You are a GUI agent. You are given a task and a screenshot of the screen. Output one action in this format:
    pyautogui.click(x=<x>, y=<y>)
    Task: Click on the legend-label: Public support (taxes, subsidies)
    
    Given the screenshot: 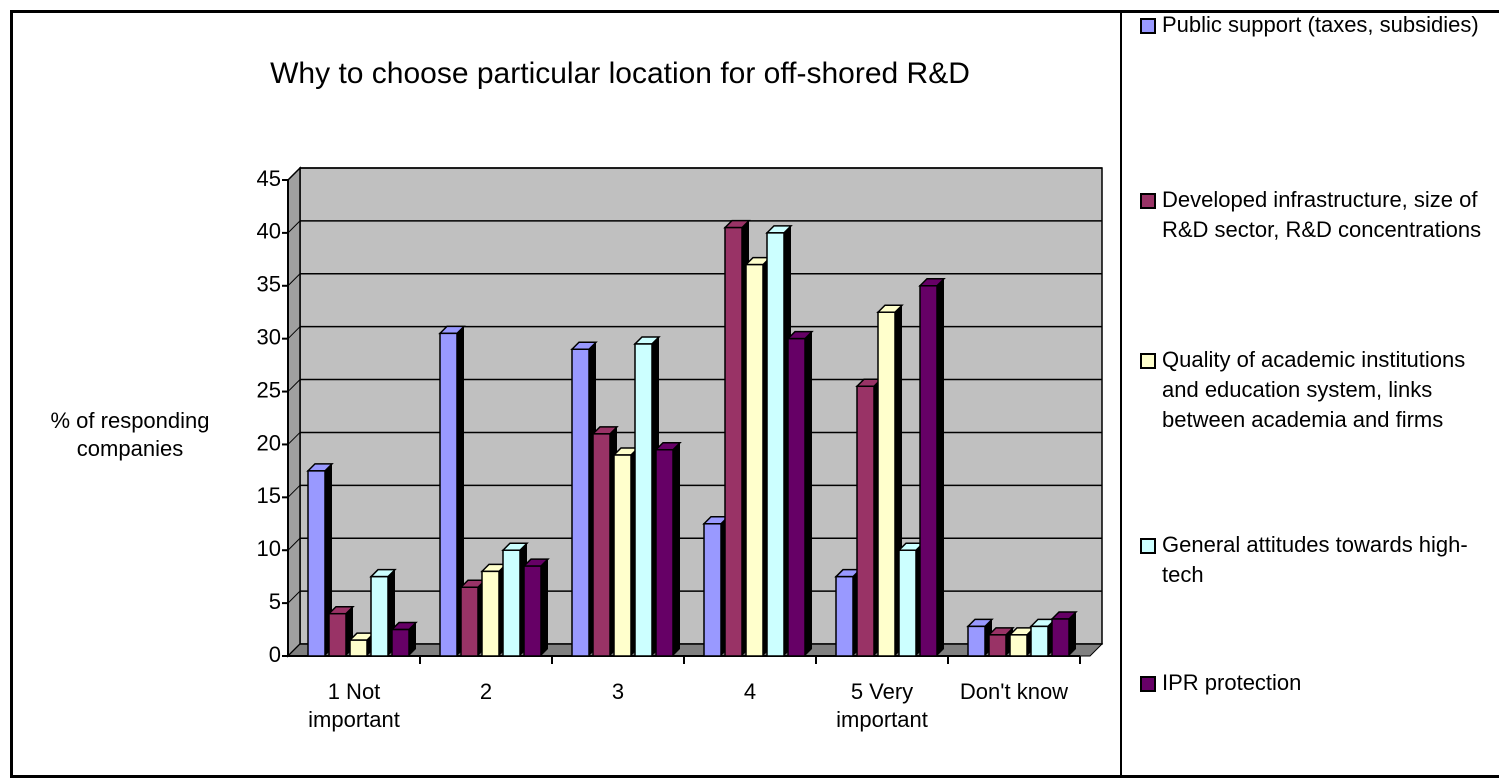 What is the action you would take?
    pyautogui.click(x=1320, y=24)
    